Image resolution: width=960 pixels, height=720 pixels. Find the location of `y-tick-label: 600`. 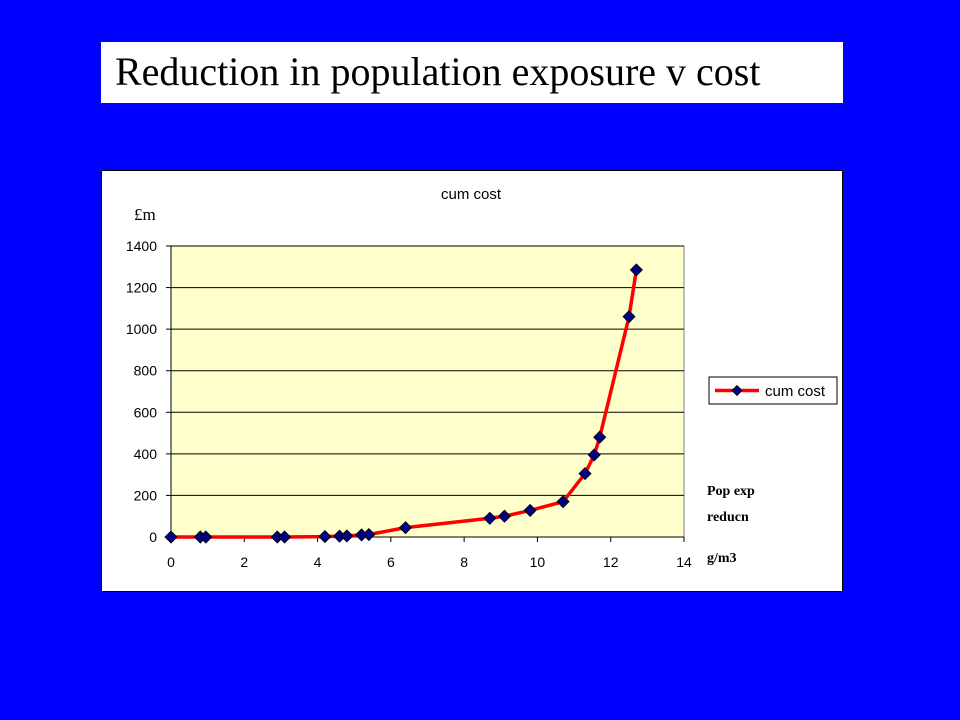

y-tick-label: 600 is located at coordinates (146, 412).